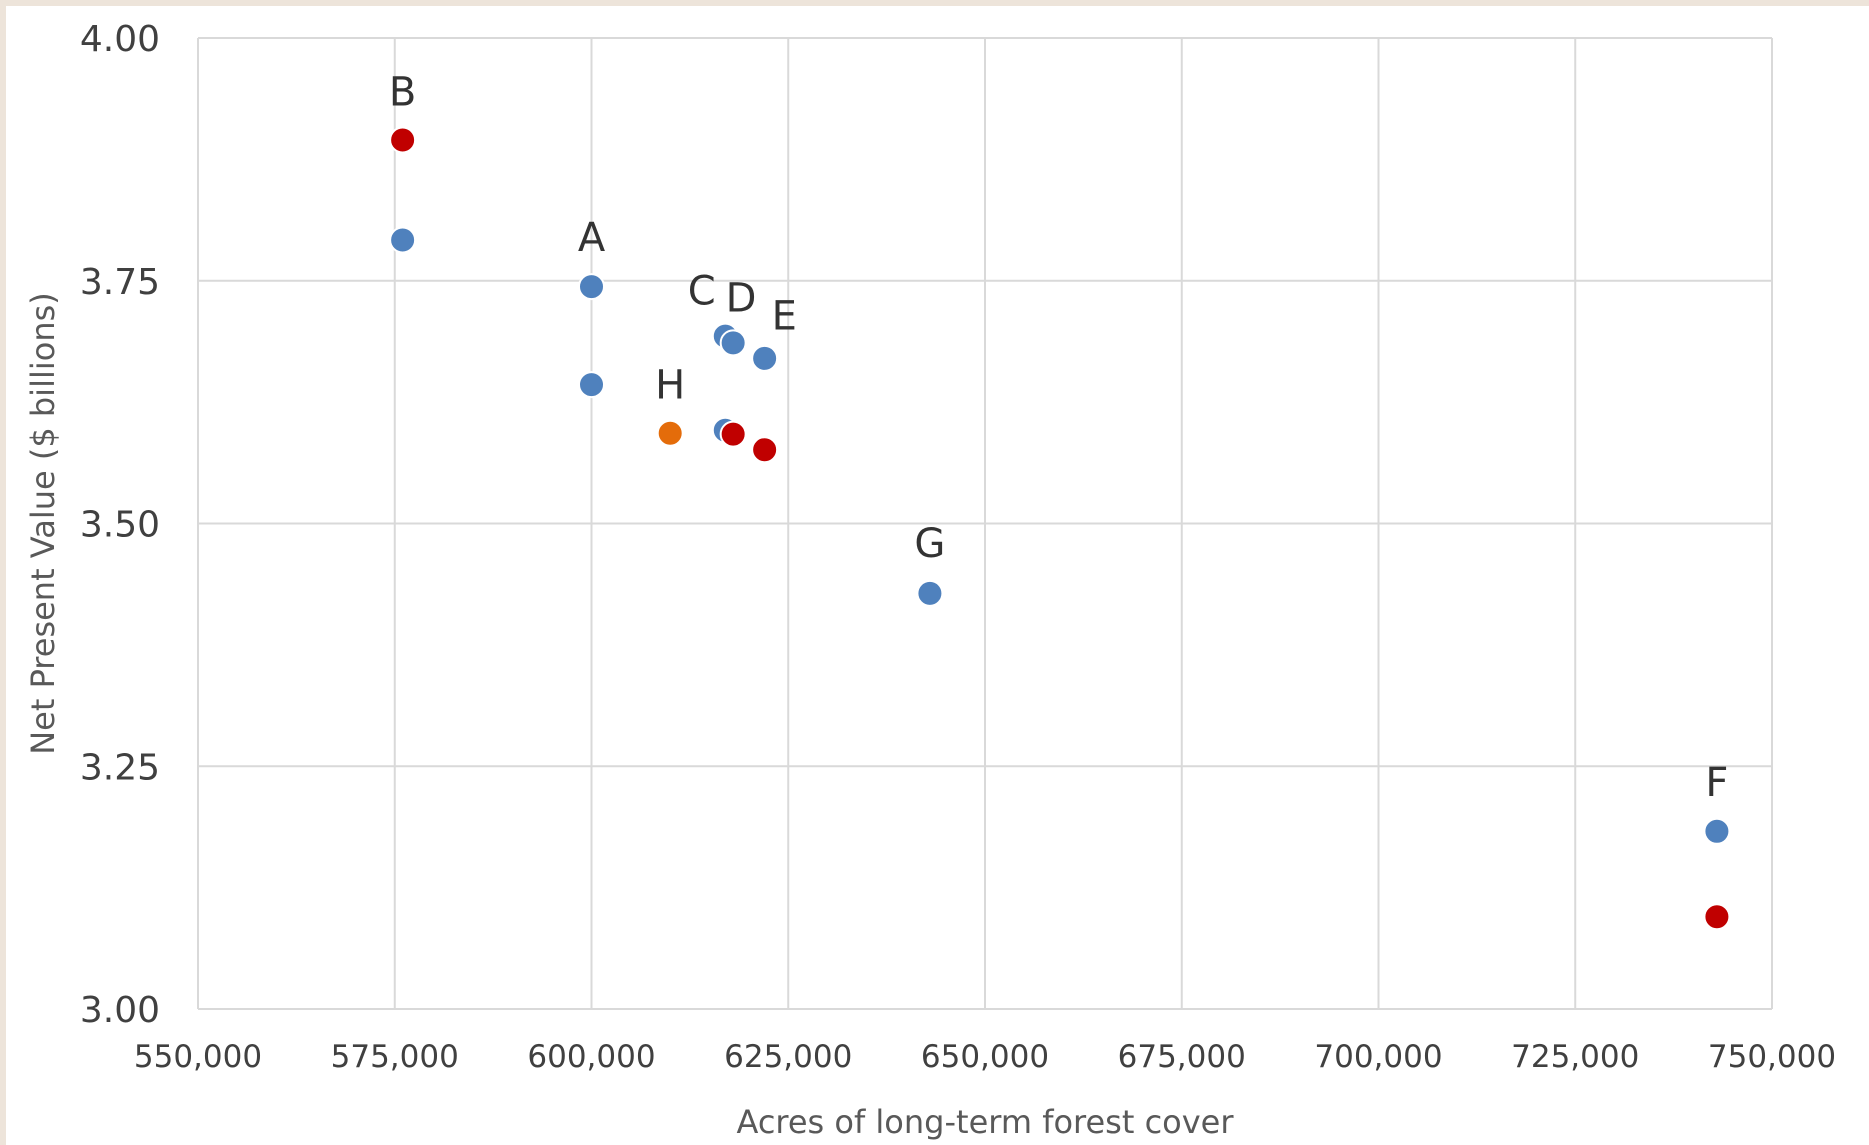  Describe the element at coordinates (120, 282) in the screenshot. I see `y-tick-label: 3.75` at that location.